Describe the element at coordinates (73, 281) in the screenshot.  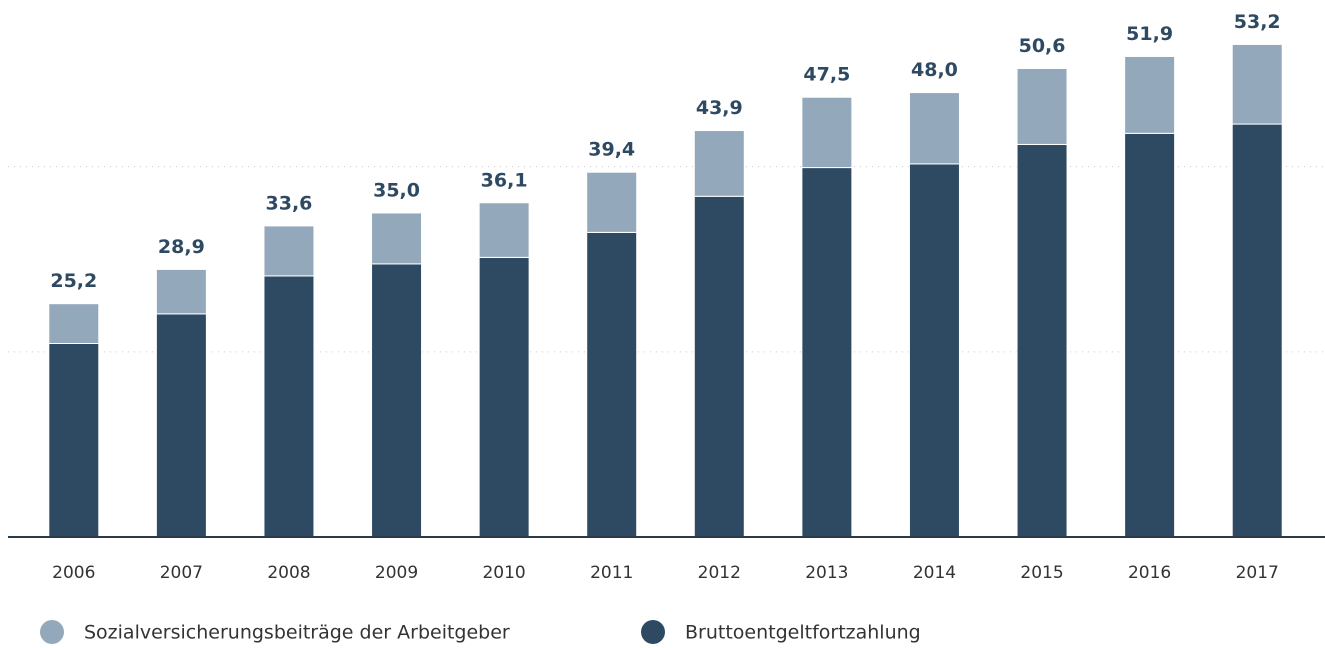
I see `total-label: 25,2` at that location.